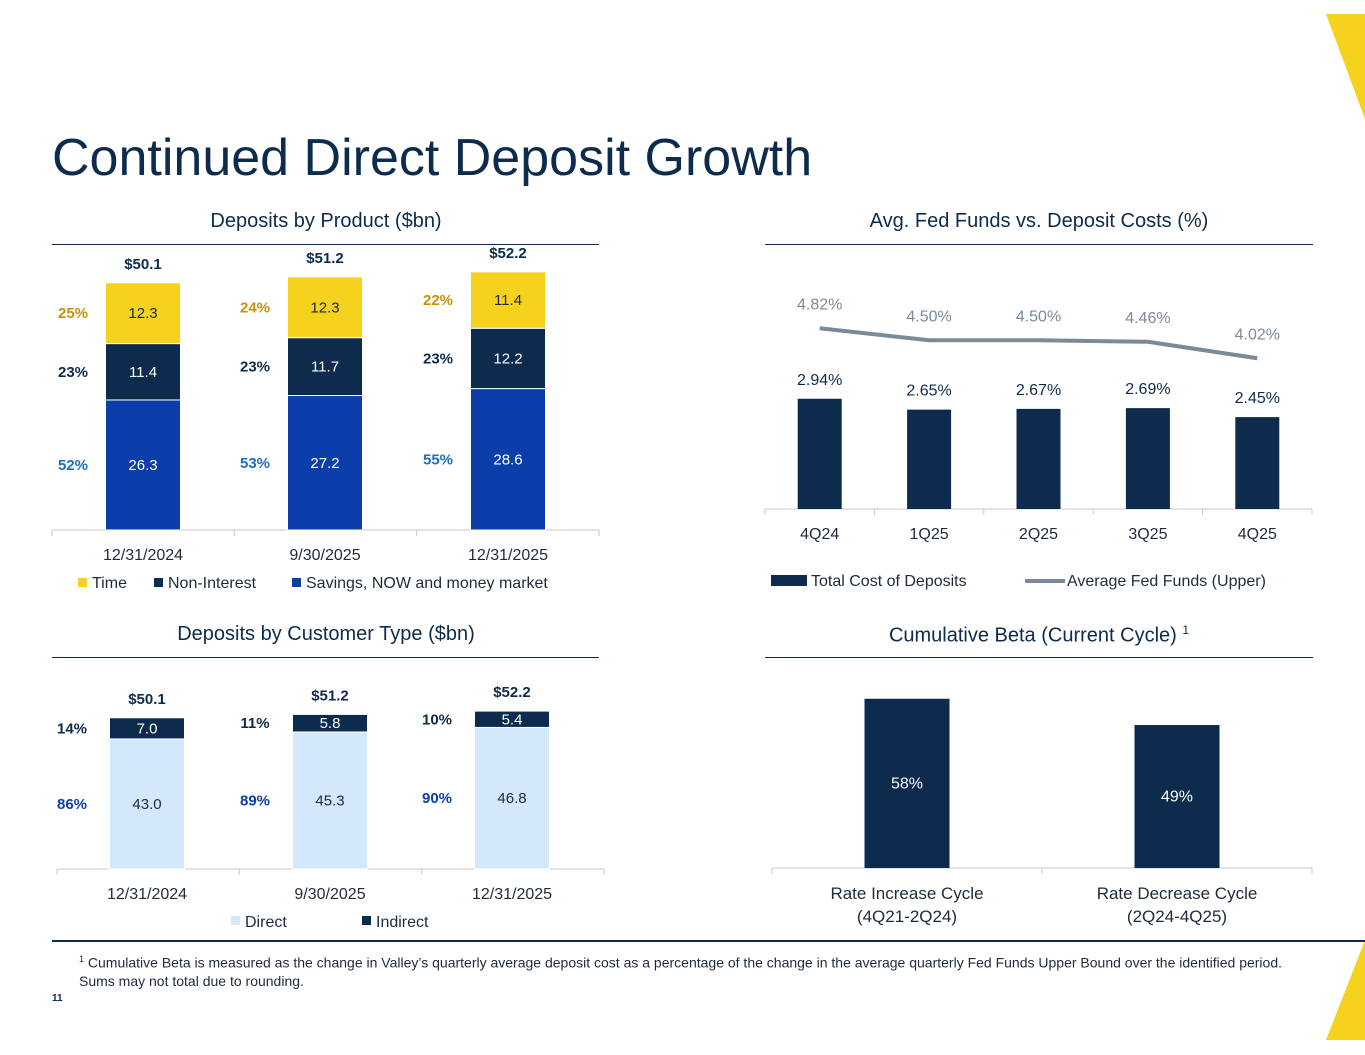  I want to click on bar-percent-label: 89%, so click(255, 800).